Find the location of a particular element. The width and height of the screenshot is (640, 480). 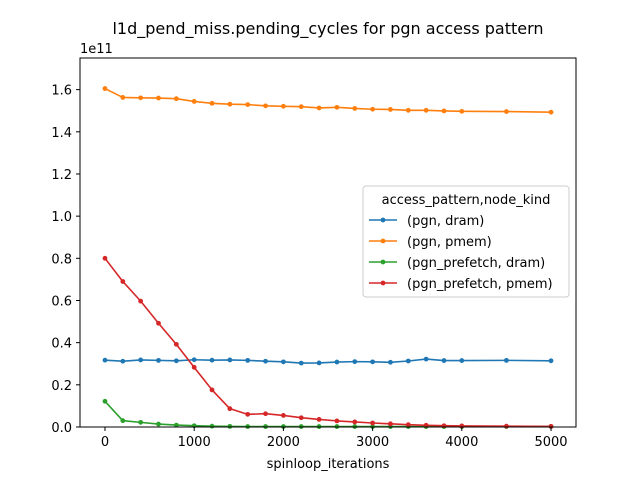

y-tick-label: 1.4 is located at coordinates (61, 133).